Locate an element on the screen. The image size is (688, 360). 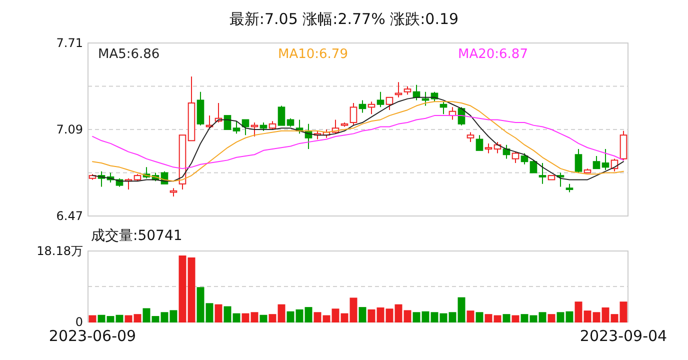
y-tick-label: 6.47 is located at coordinates (69, 216).